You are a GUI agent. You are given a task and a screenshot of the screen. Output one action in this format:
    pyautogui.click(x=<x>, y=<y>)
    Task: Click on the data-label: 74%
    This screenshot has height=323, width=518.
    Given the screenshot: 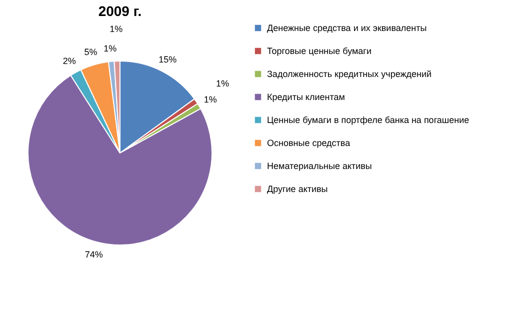 What is the action you would take?
    pyautogui.click(x=93, y=255)
    